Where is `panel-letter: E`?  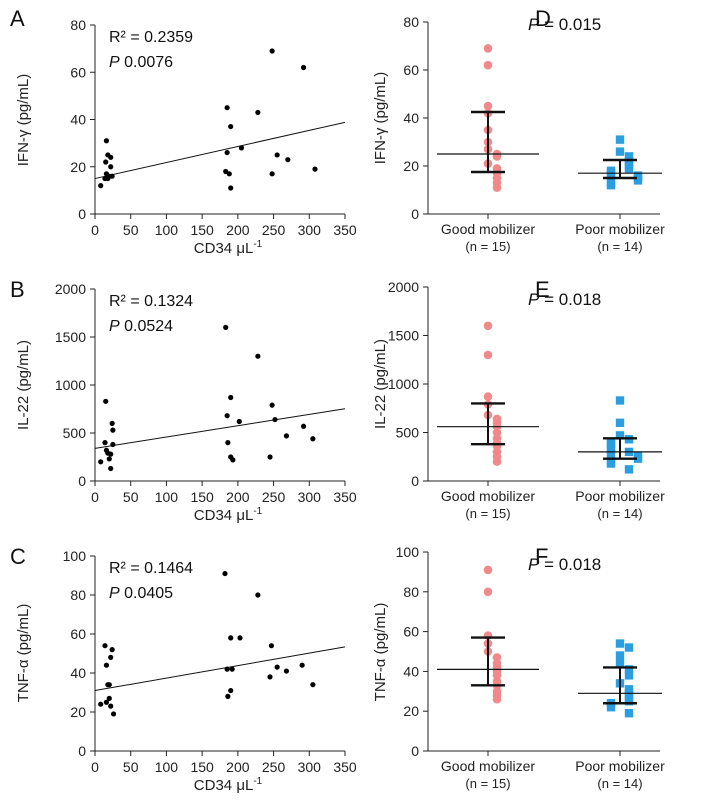 panel-letter: E is located at coordinates (542, 289).